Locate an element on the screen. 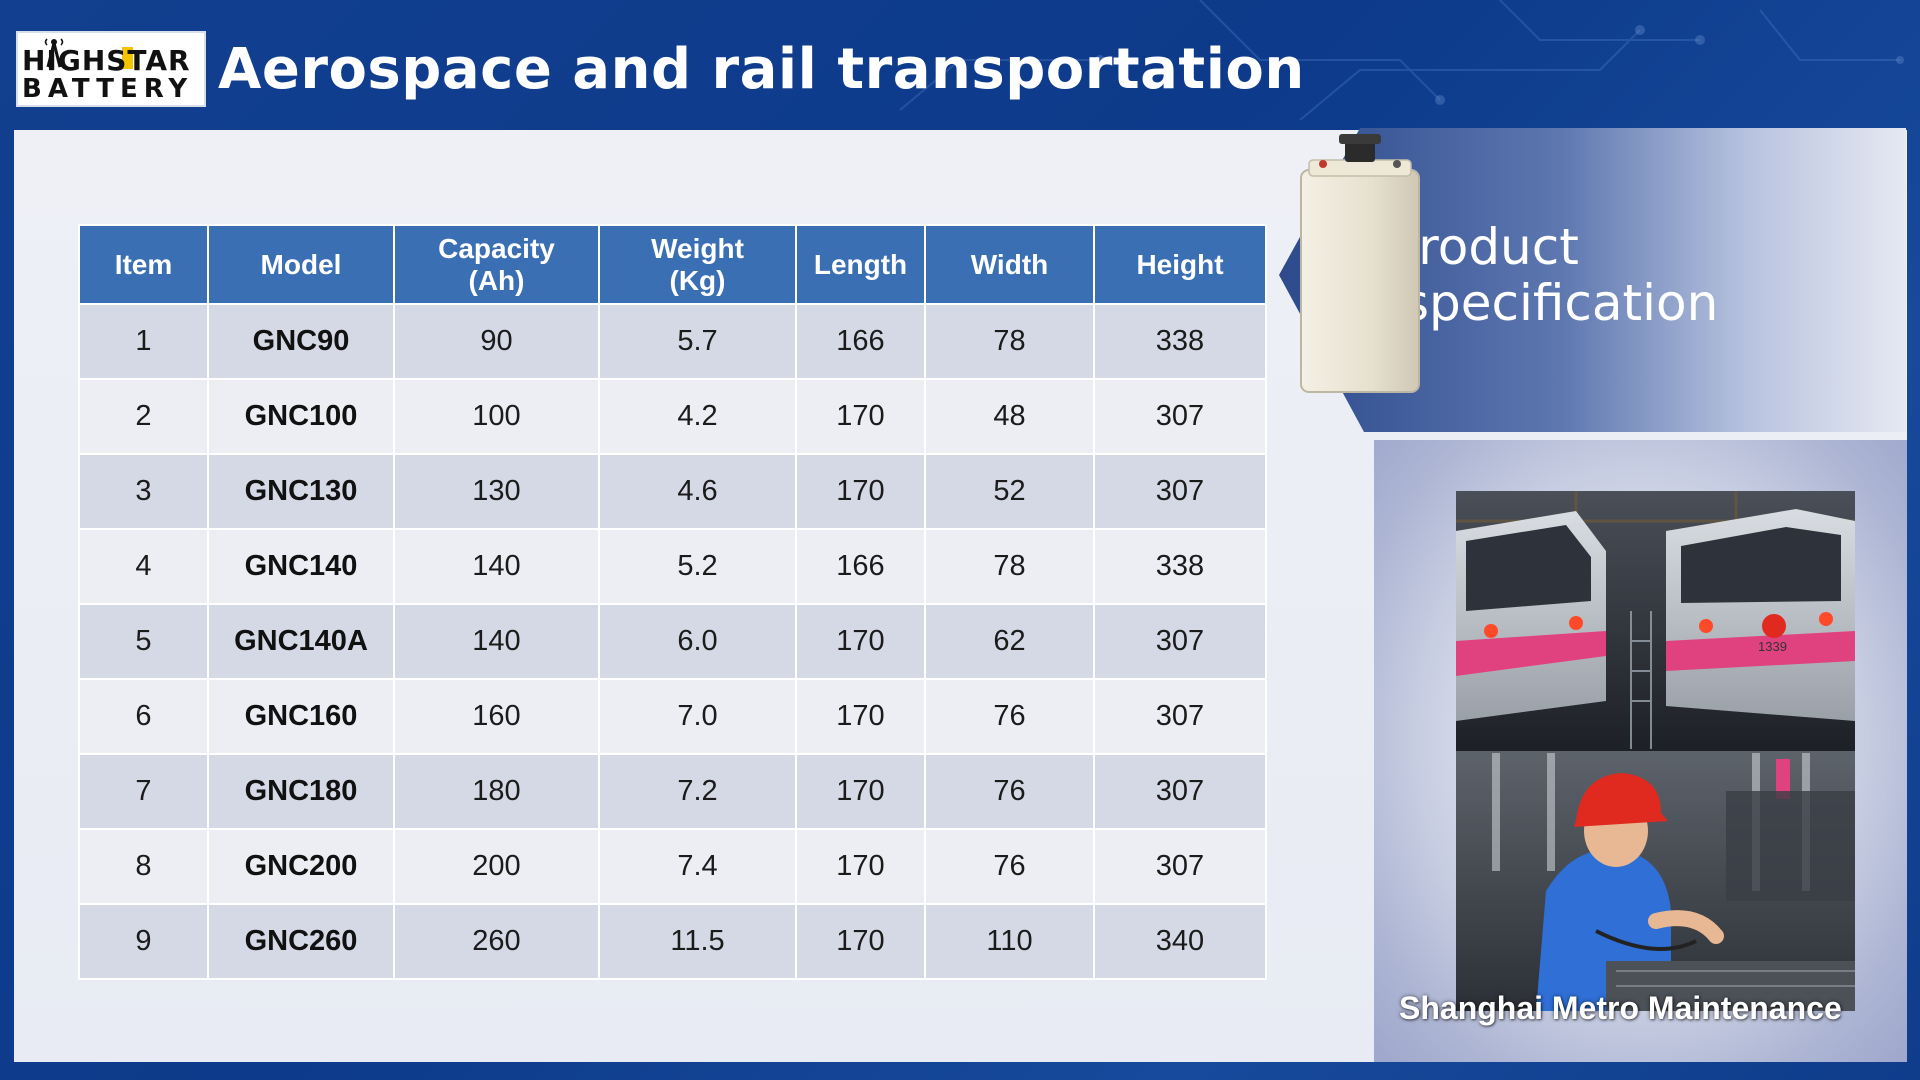 The width and height of the screenshot is (1920, 1080). col-header-width: Width is located at coordinates (1009, 264).